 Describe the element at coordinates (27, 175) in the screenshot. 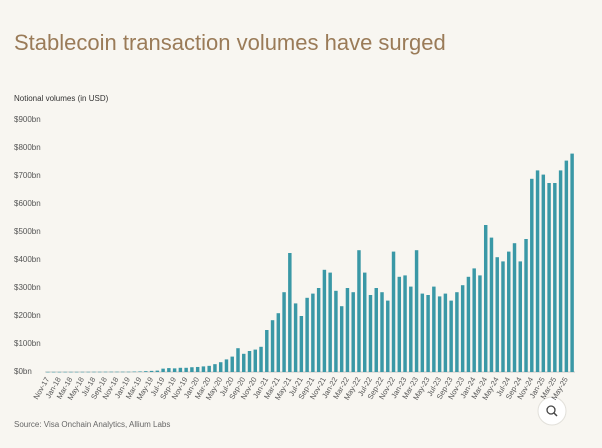

I see `y-tick-label: $700bn` at that location.